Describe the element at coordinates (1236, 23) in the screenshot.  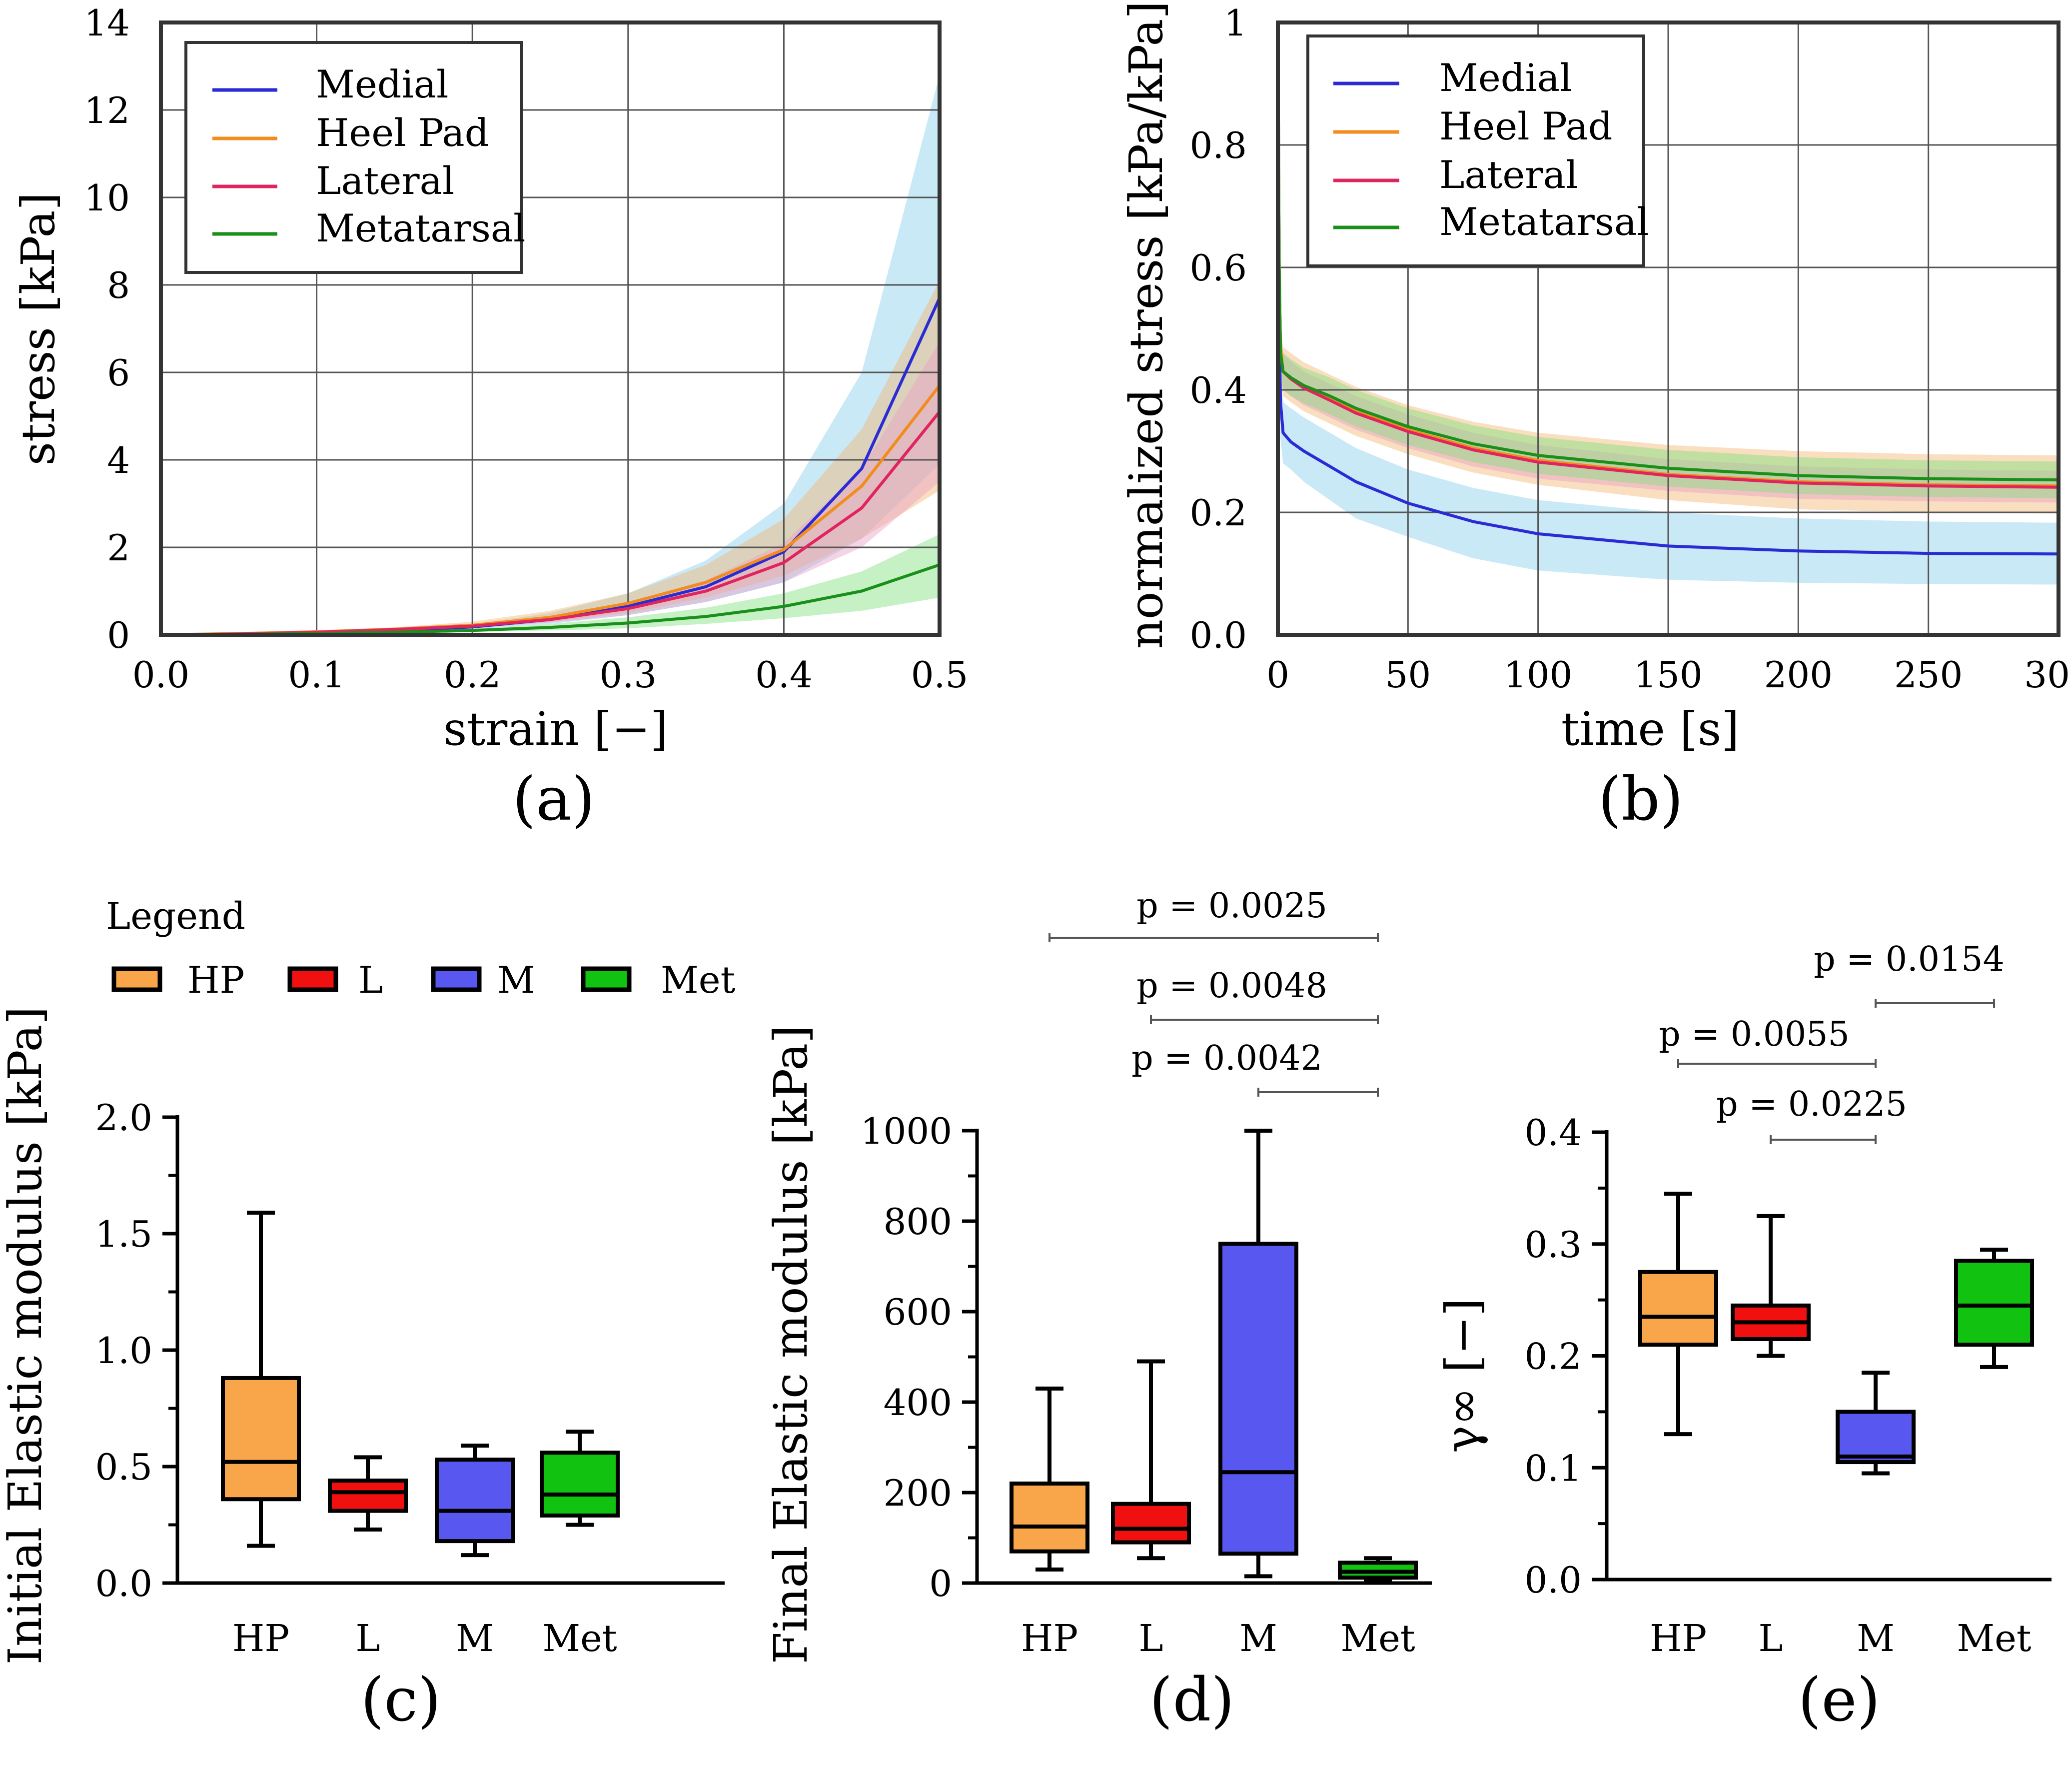
I see `panel-b-ytick-label: 1` at that location.